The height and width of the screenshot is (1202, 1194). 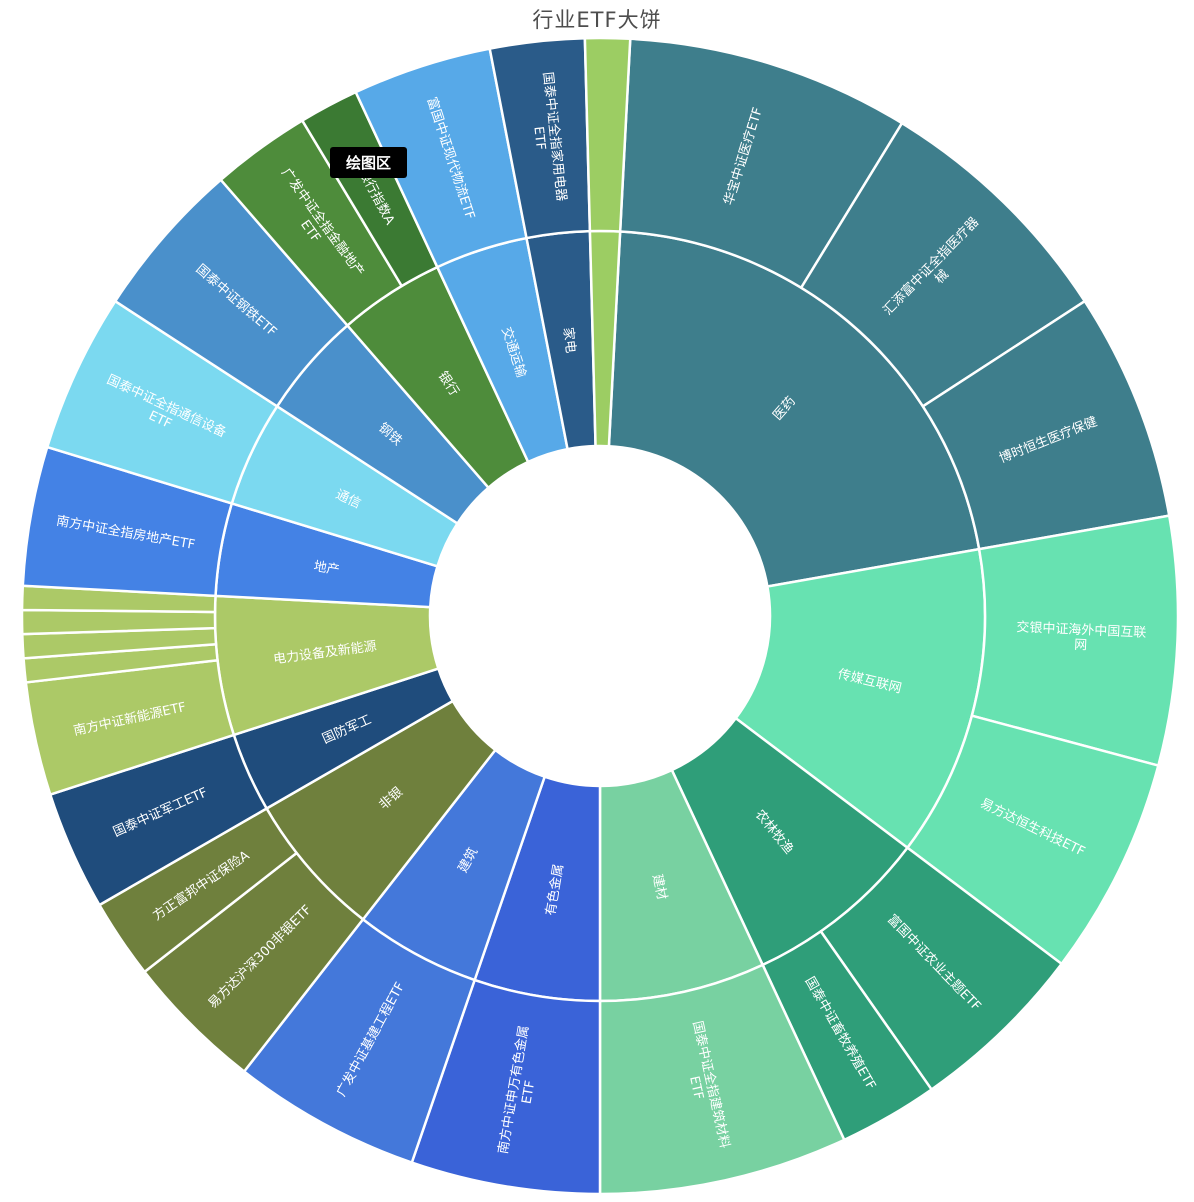 I want to click on industry-label: 家电, so click(x=569, y=340).